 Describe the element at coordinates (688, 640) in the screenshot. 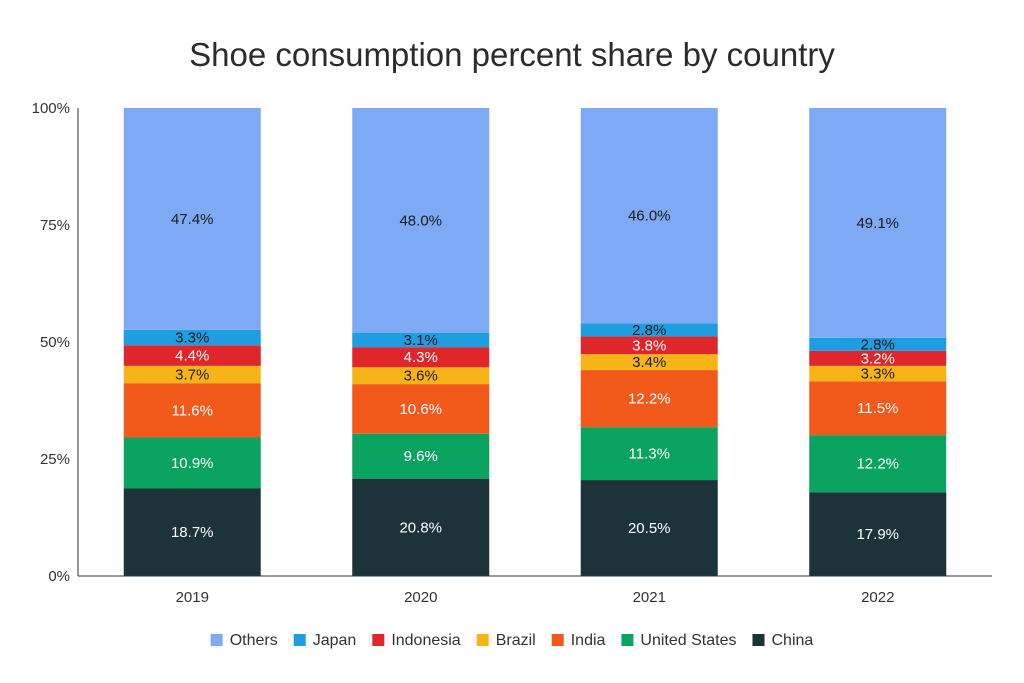

I see `legend-label: United States` at that location.